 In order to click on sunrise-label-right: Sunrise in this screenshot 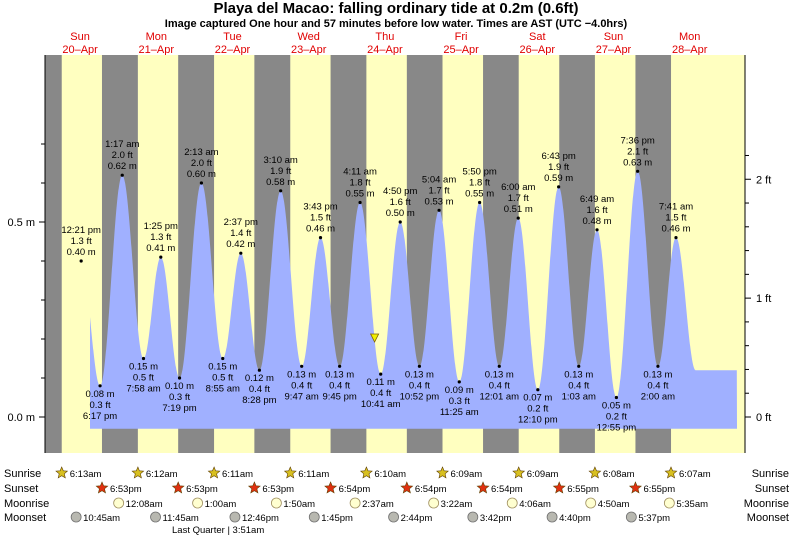, I will do `click(770, 474)`.